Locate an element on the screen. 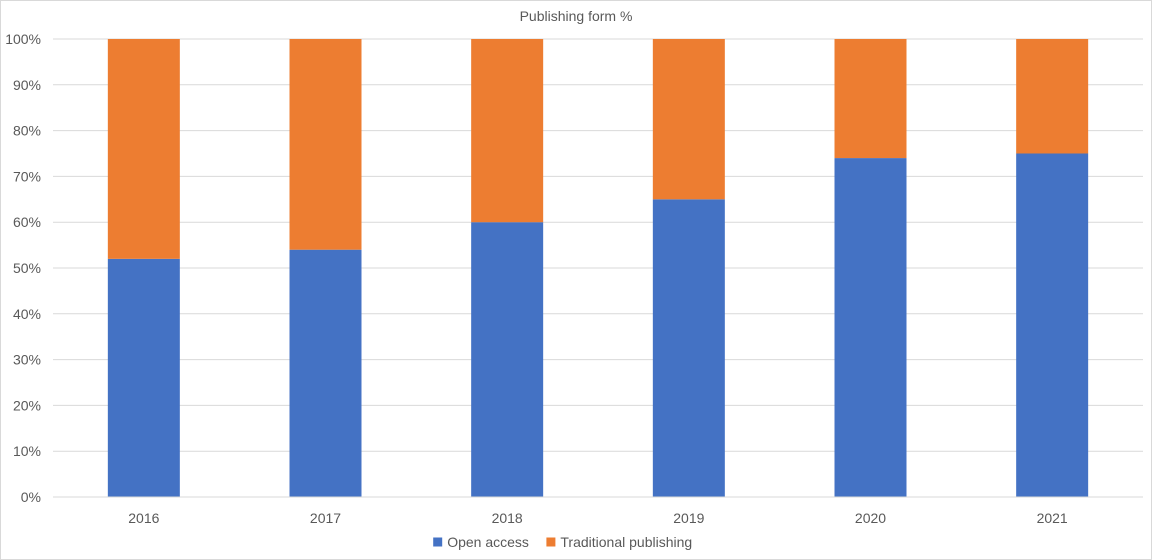  y-tick-label: 20% is located at coordinates (27, 405).